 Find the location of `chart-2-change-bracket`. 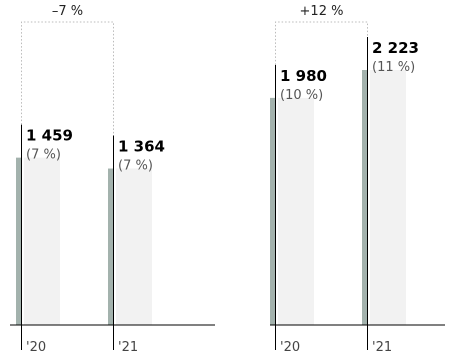

chart-2-change-bracket is located at coordinates (321, 43).